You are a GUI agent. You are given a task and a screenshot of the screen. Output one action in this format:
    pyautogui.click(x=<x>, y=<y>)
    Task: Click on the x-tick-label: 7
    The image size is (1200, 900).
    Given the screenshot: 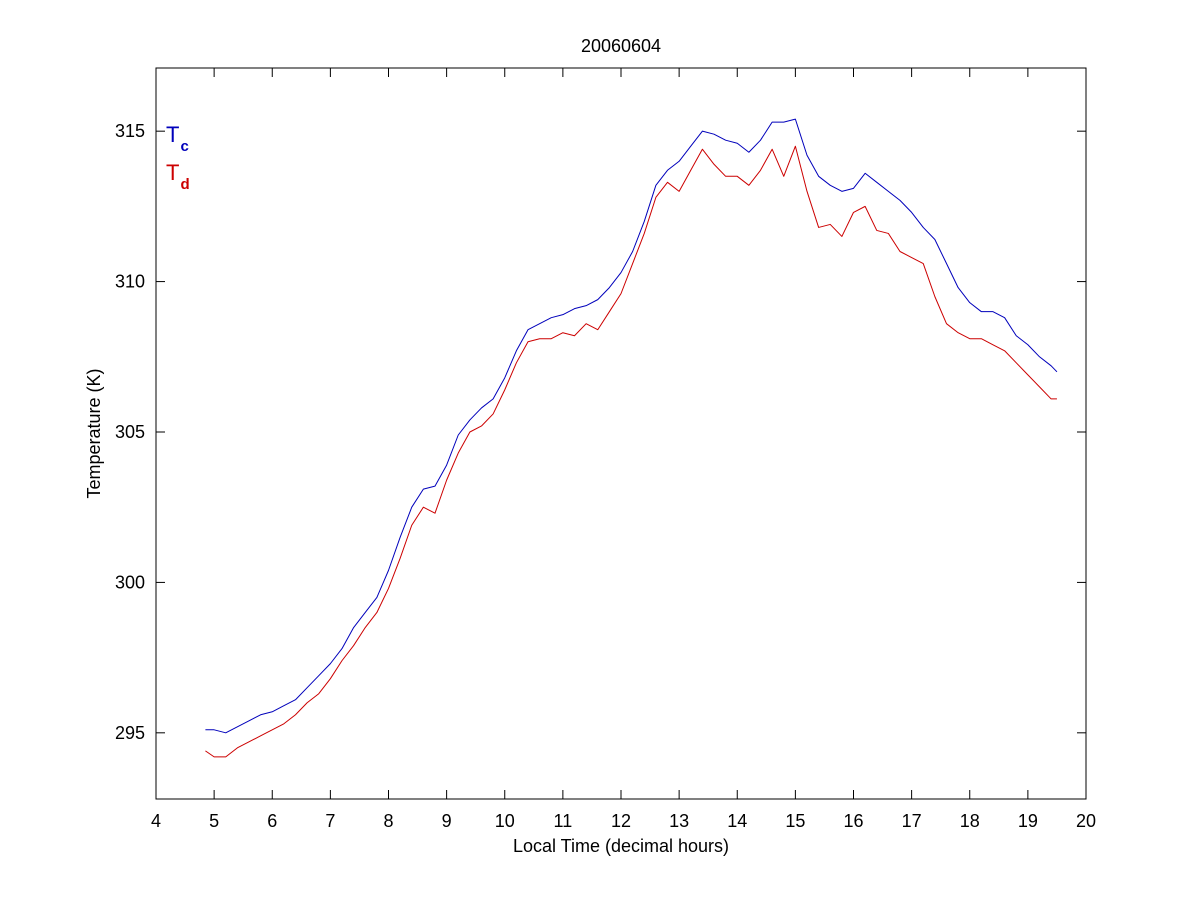 What is the action you would take?
    pyautogui.click(x=330, y=821)
    